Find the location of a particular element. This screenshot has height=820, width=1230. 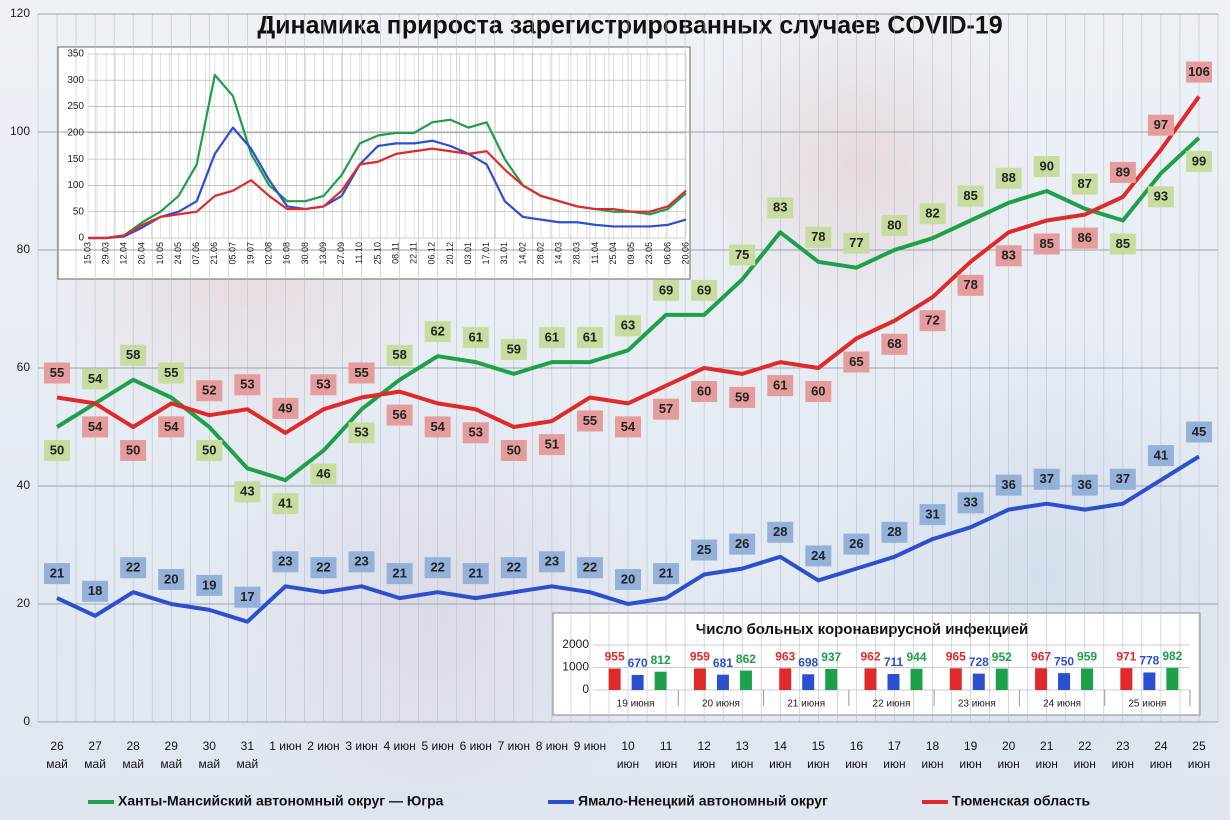

legend-label: Ханты-Мансийский автономный округ — Югра is located at coordinates (281, 801).